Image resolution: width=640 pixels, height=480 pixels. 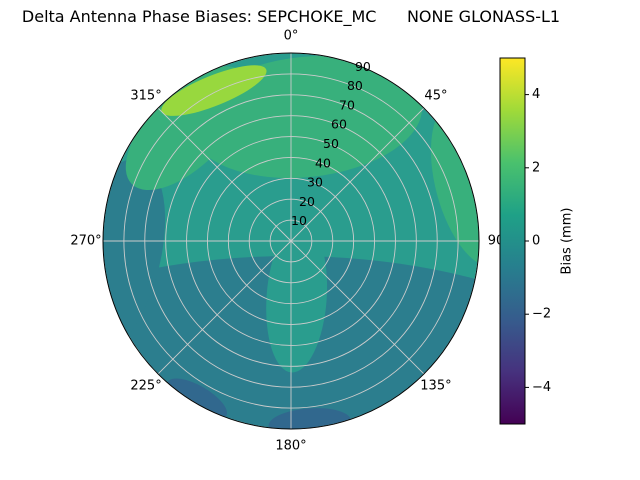 What do you see at coordinates (331, 143) in the screenshot?
I see `radial-tick-label-50: 50` at bounding box center [331, 143].